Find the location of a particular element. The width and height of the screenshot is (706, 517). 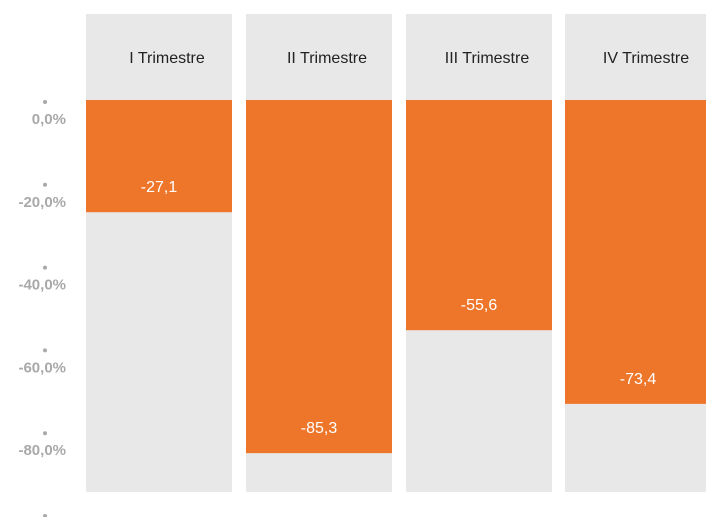

data-label: -85,3 is located at coordinates (319, 428).